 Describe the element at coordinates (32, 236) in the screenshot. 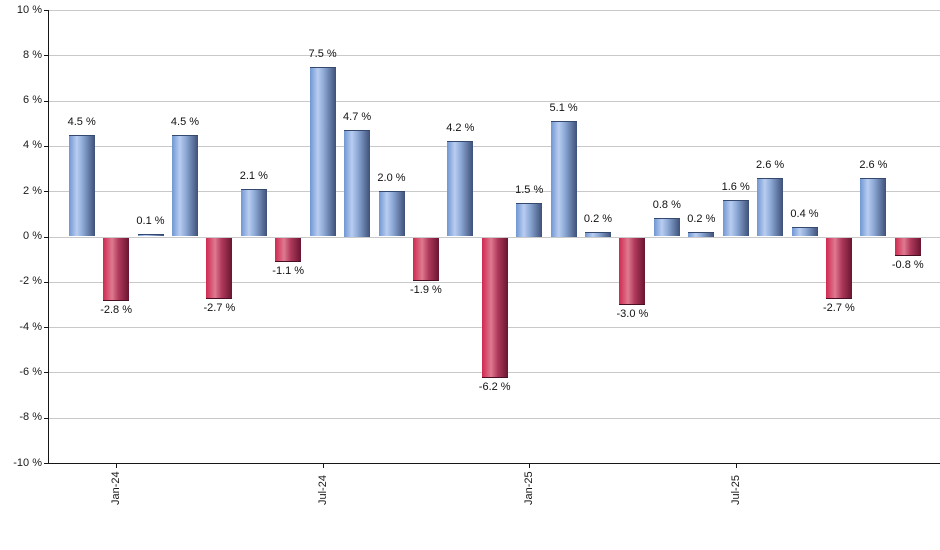

I see `y-axis-label: 0 %` at that location.